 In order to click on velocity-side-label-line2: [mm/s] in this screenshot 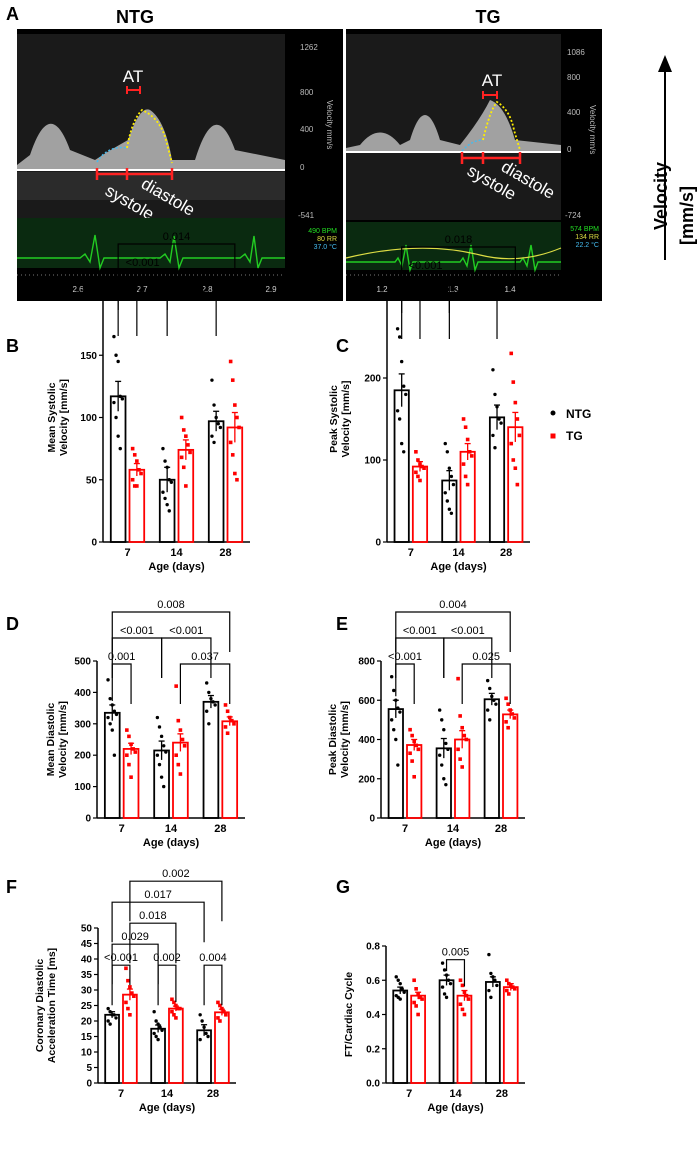, I will do `click(687, 215)`.